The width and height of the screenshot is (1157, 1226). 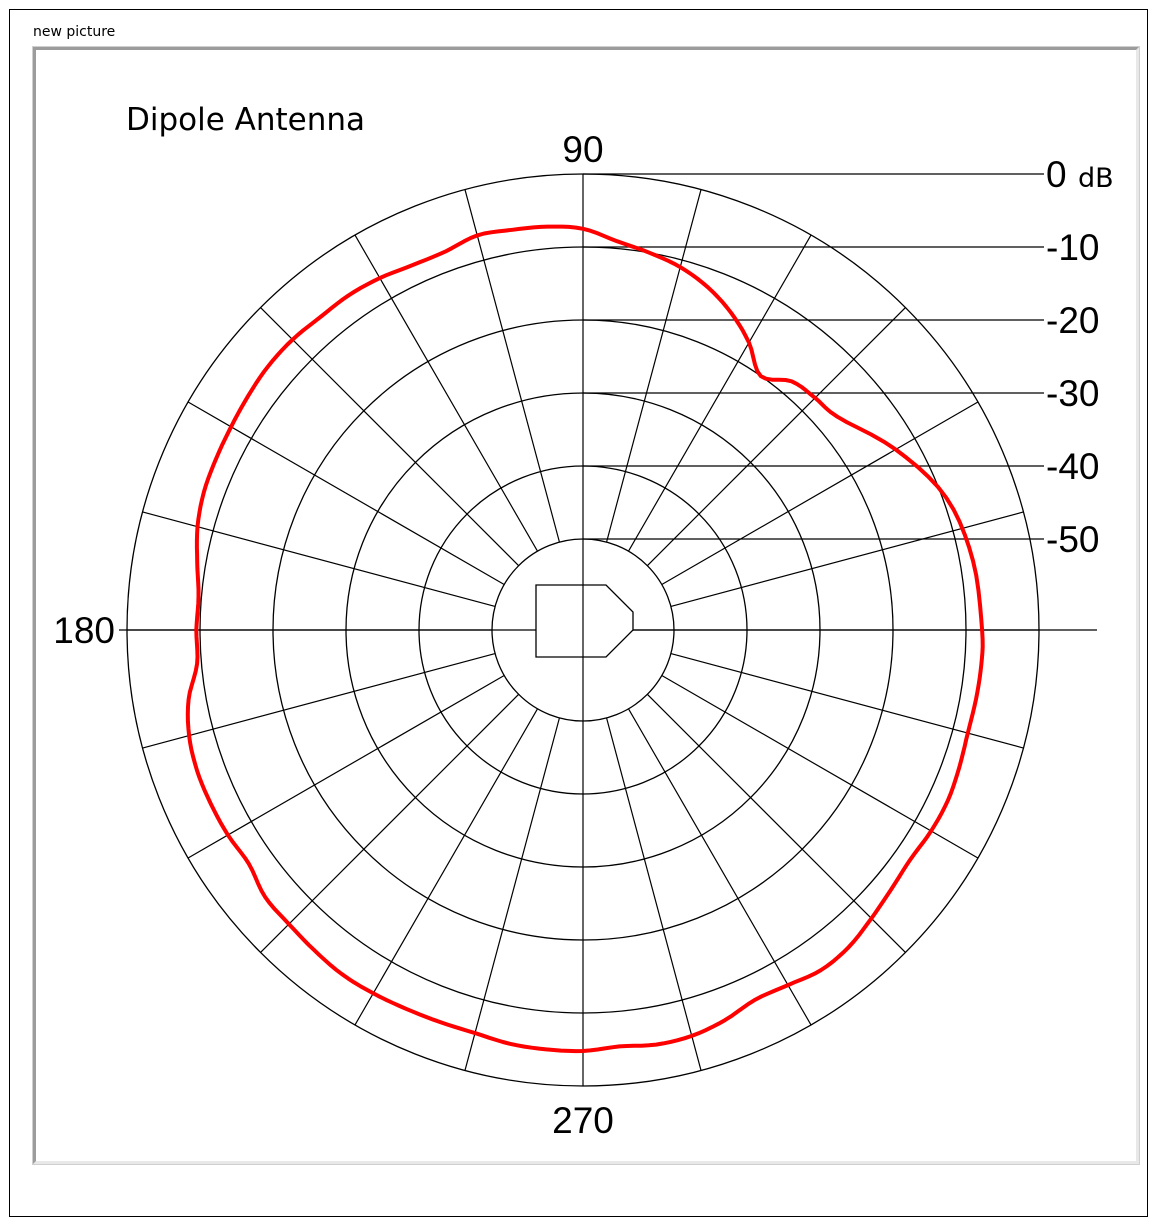 I want to click on window-title: new picture, so click(x=74, y=32).